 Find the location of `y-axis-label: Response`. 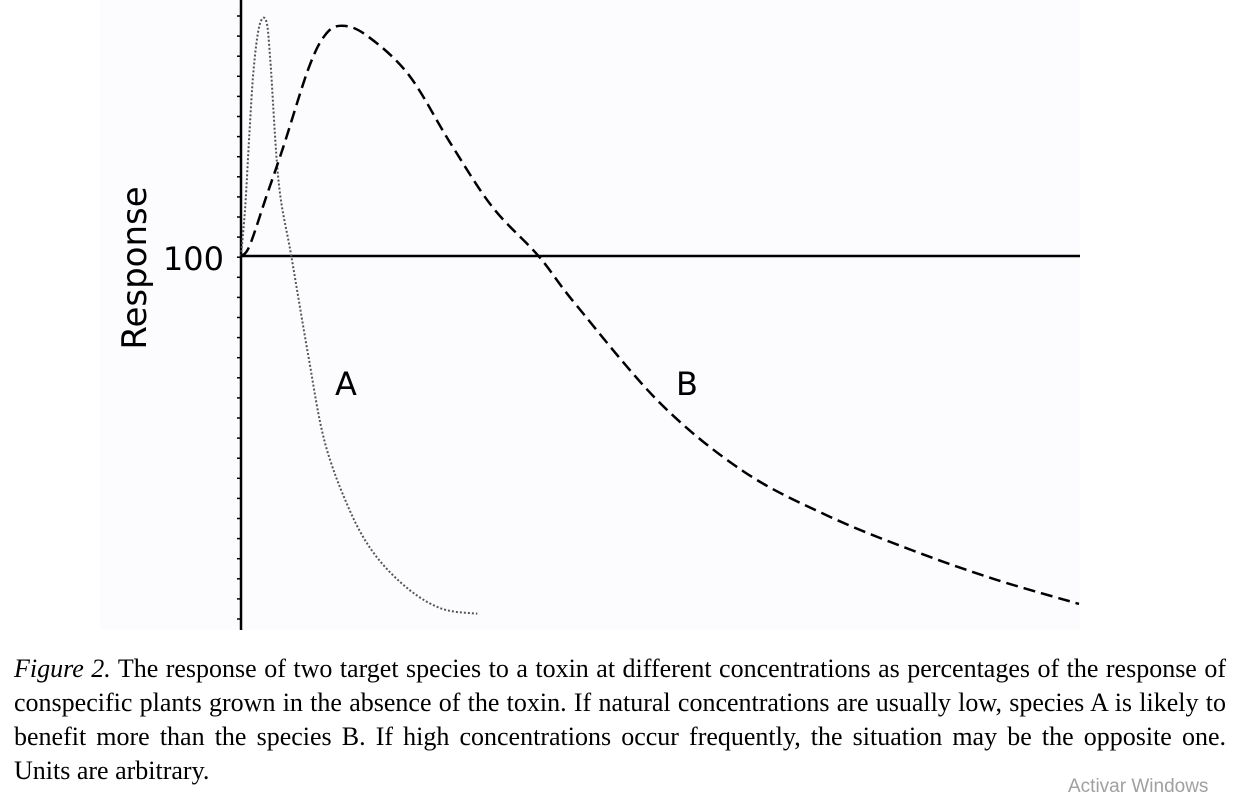

y-axis-label: Response is located at coordinates (135, 267).